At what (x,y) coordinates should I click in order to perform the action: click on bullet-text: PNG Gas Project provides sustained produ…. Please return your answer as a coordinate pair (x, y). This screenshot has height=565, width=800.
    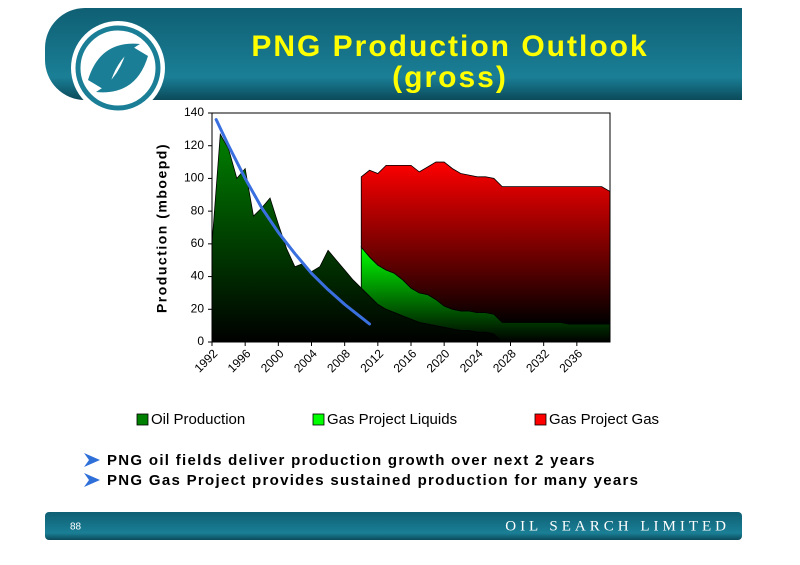
    Looking at the image, I should click on (373, 480).